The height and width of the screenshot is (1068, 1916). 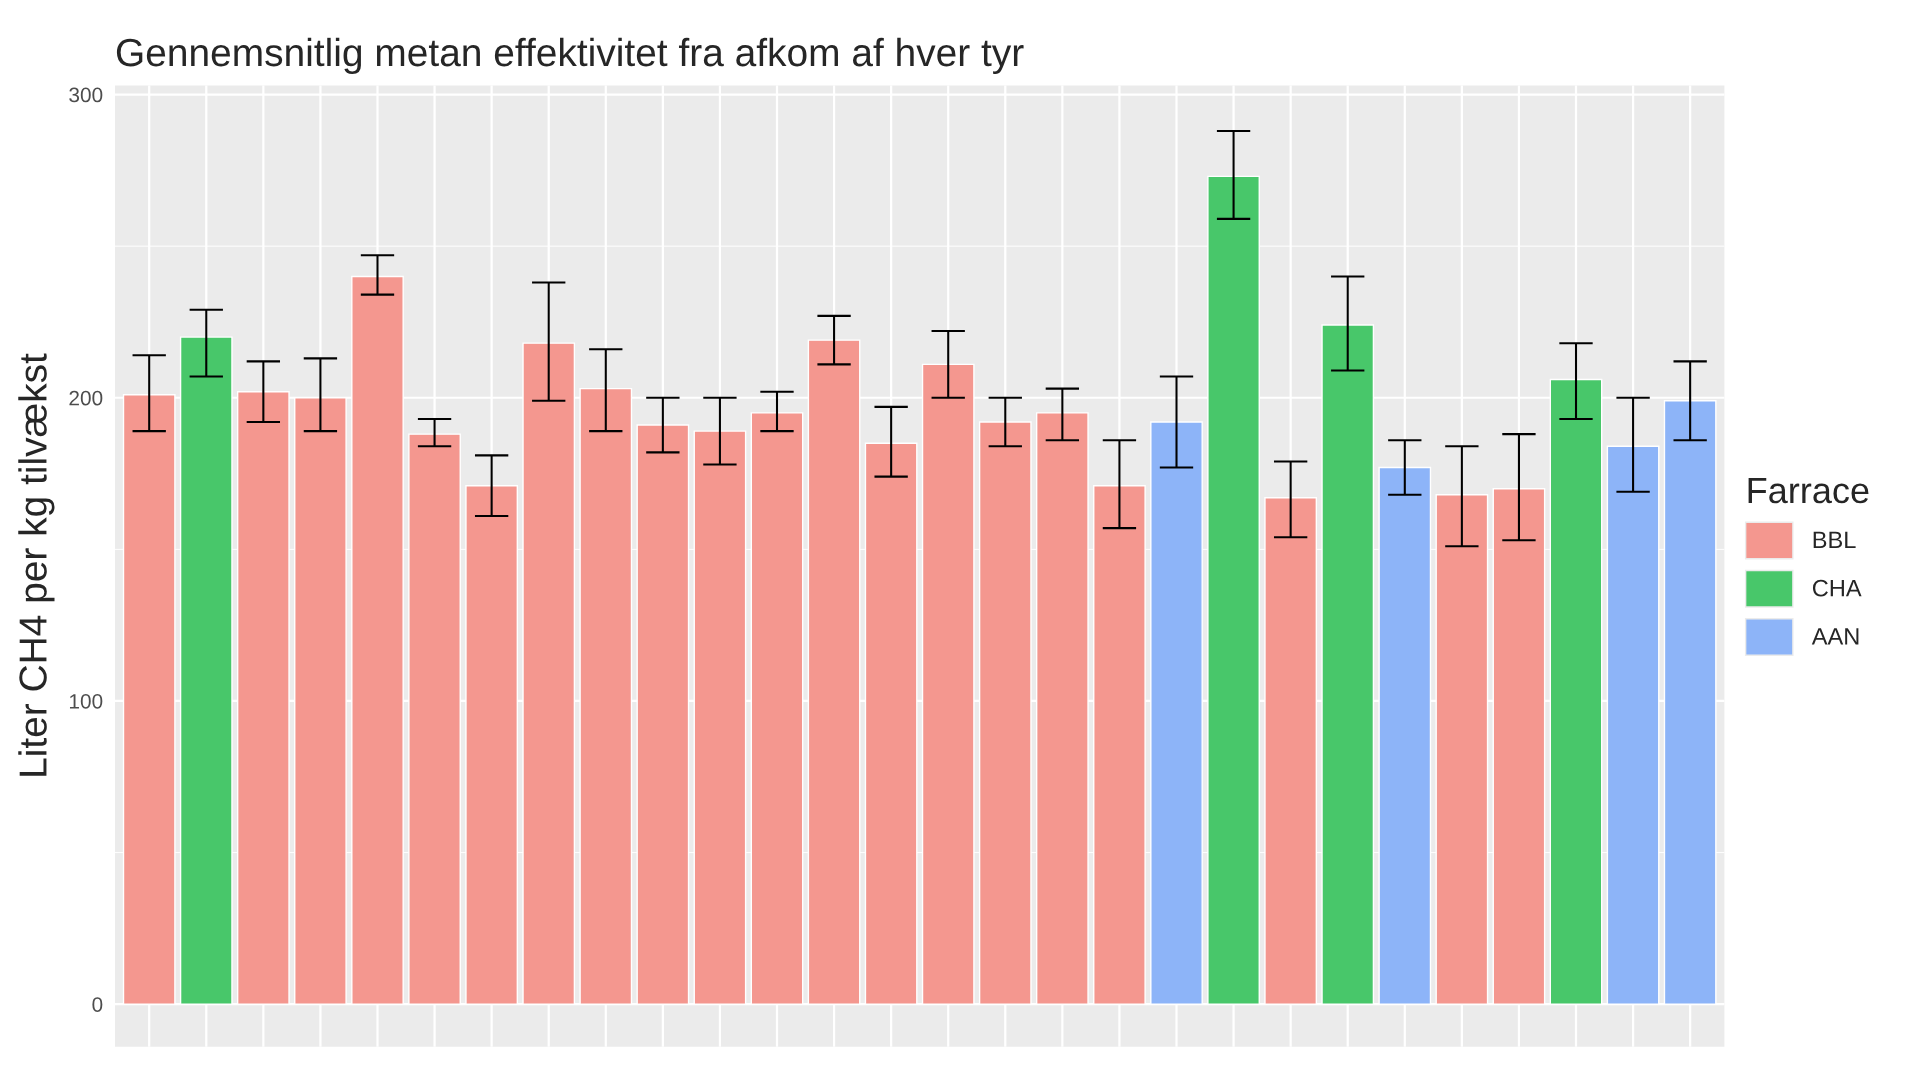 What do you see at coordinates (86, 95) in the screenshot?
I see `y-tick-label: 300` at bounding box center [86, 95].